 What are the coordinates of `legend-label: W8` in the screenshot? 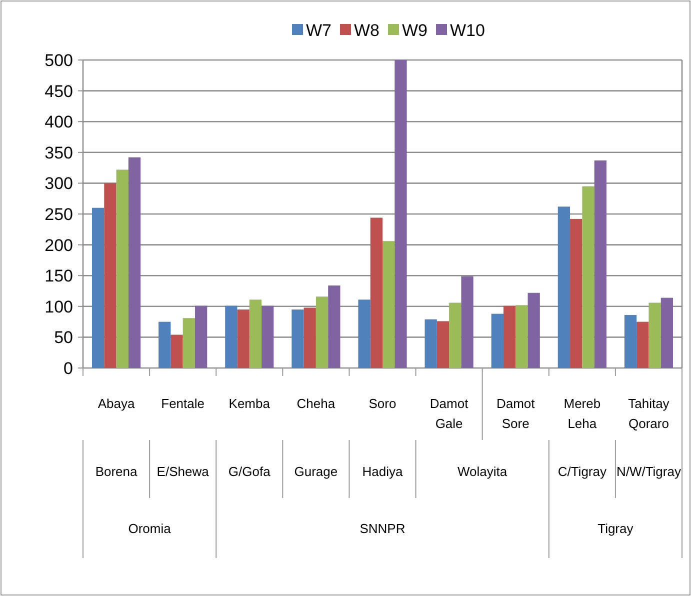 It's located at (367, 30).